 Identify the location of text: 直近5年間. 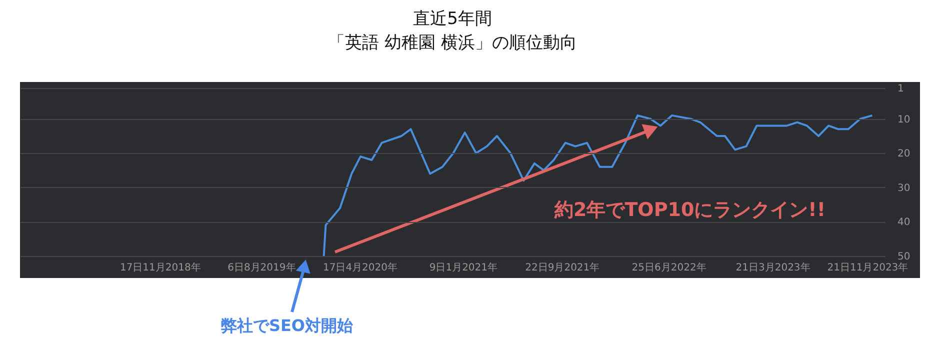
(452, 19).